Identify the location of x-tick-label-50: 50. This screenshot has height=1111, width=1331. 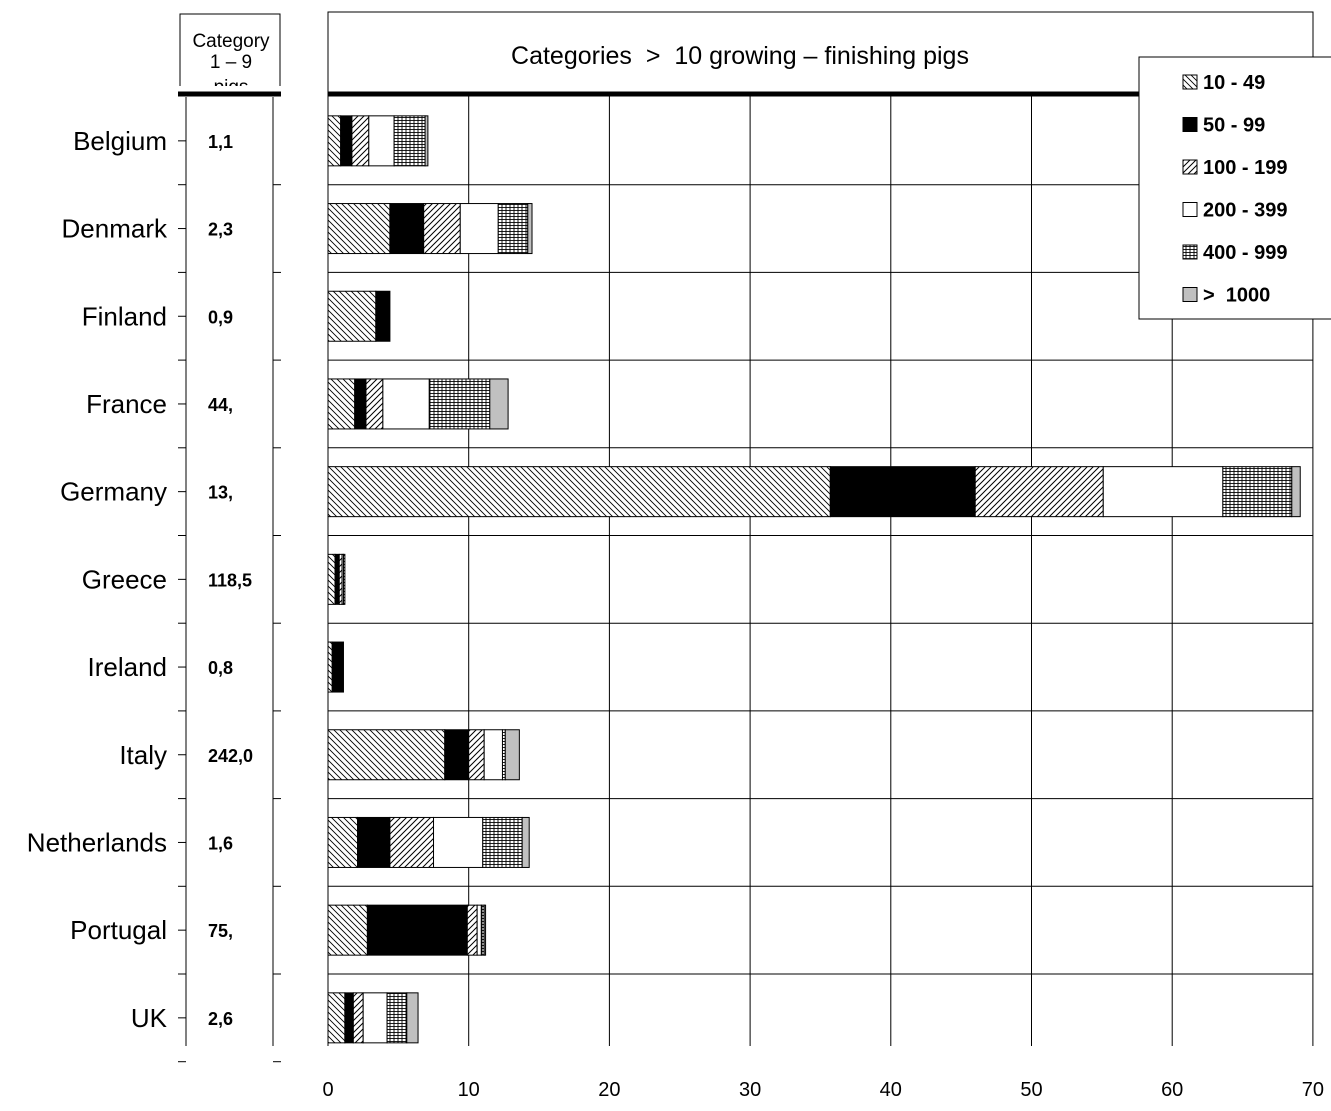
(1031, 1090).